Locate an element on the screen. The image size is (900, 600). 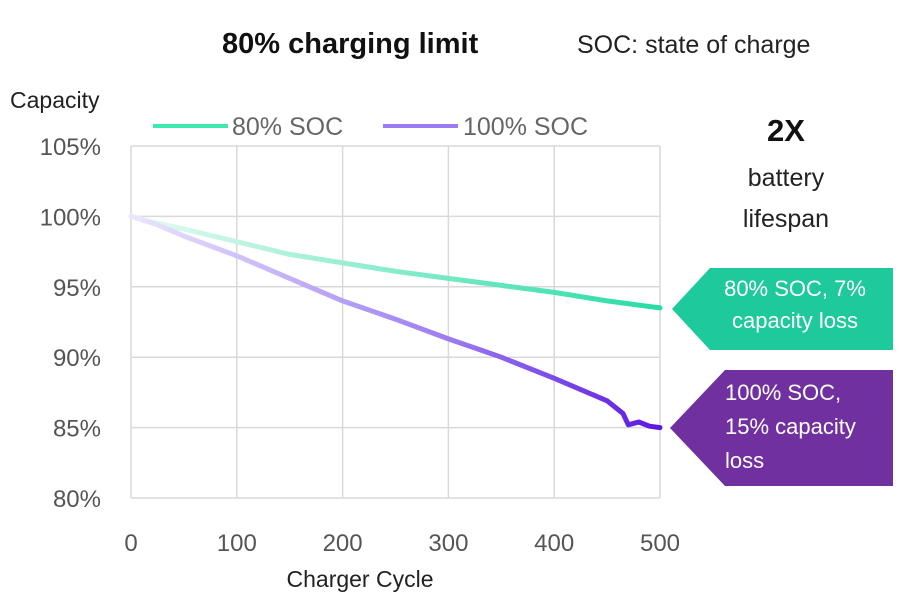
legend-label: 80% SOC is located at coordinates (287, 127).